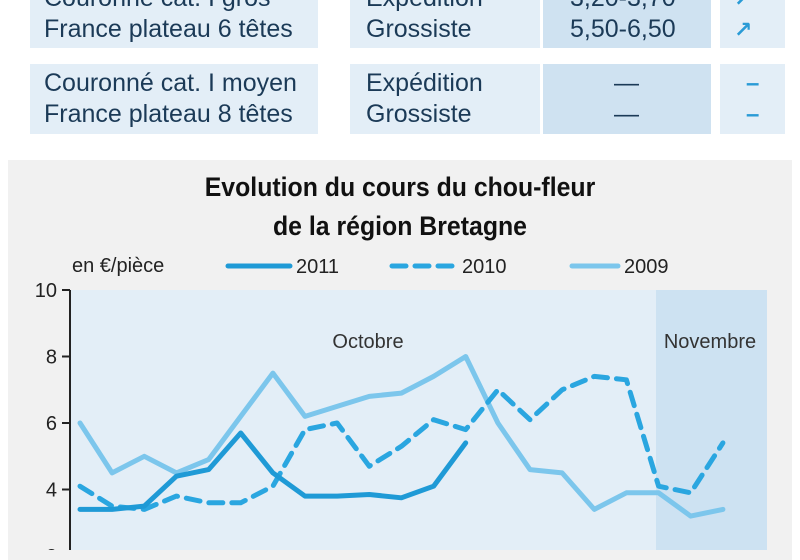  What do you see at coordinates (170, 83) in the screenshot?
I see `product-line: Couronné cat. I moyen` at bounding box center [170, 83].